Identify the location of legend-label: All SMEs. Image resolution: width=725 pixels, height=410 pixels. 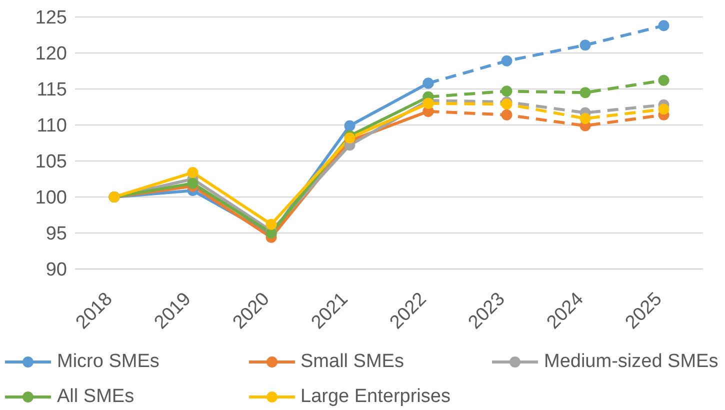
(95, 397).